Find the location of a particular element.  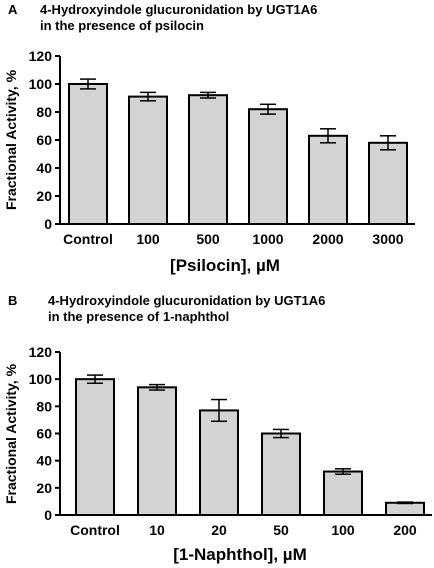

y-tick-label-b: 40 is located at coordinates (44, 461).